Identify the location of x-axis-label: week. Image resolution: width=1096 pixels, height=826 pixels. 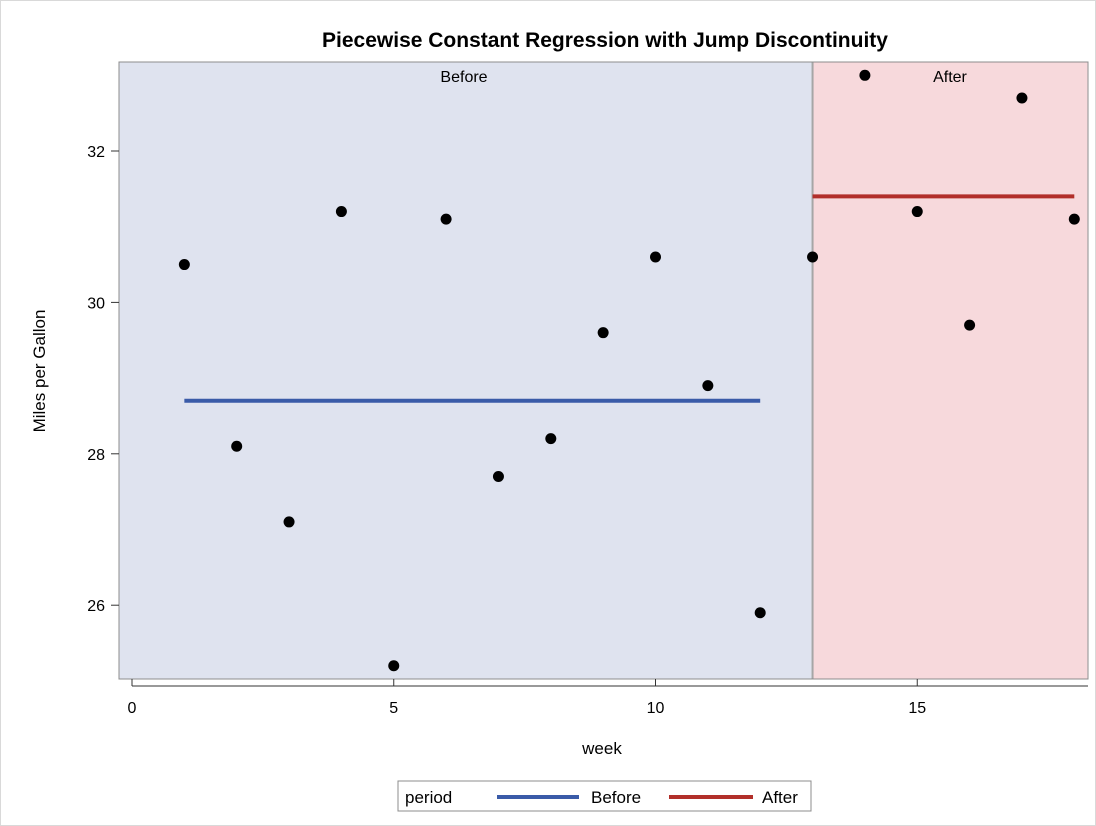
(601, 748).